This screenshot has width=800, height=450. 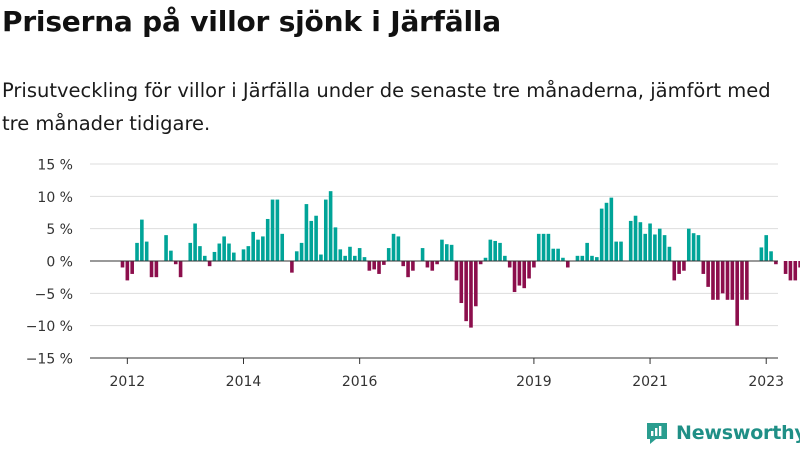 I want to click on x-tick-label: 2012, so click(x=128, y=382).